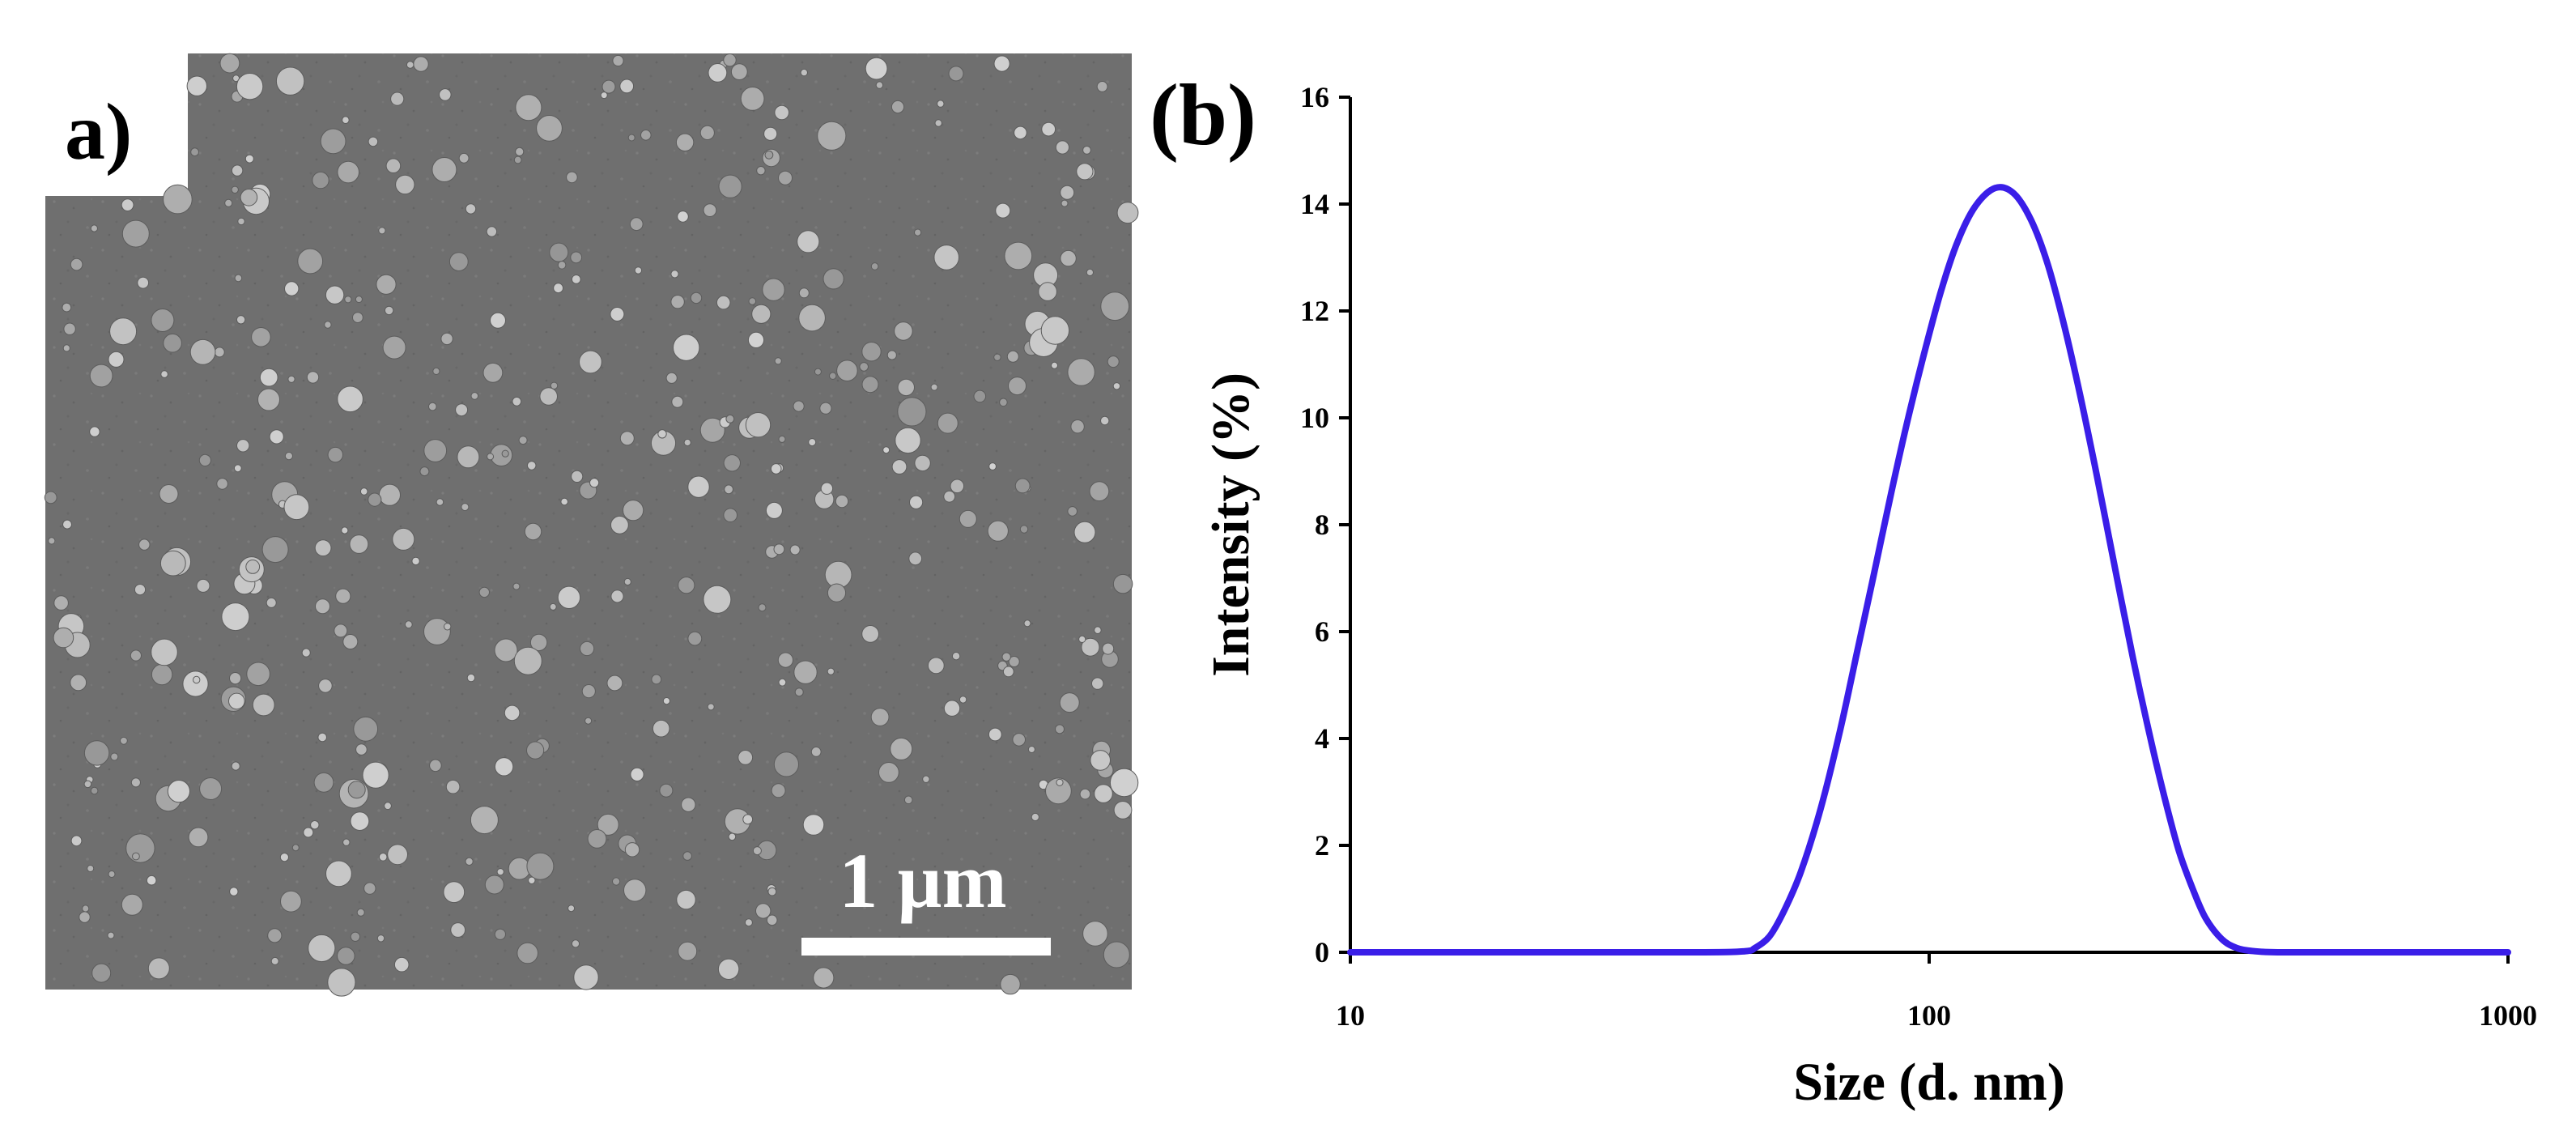  I want to click on panel-b-label: (b), so click(1203, 116).